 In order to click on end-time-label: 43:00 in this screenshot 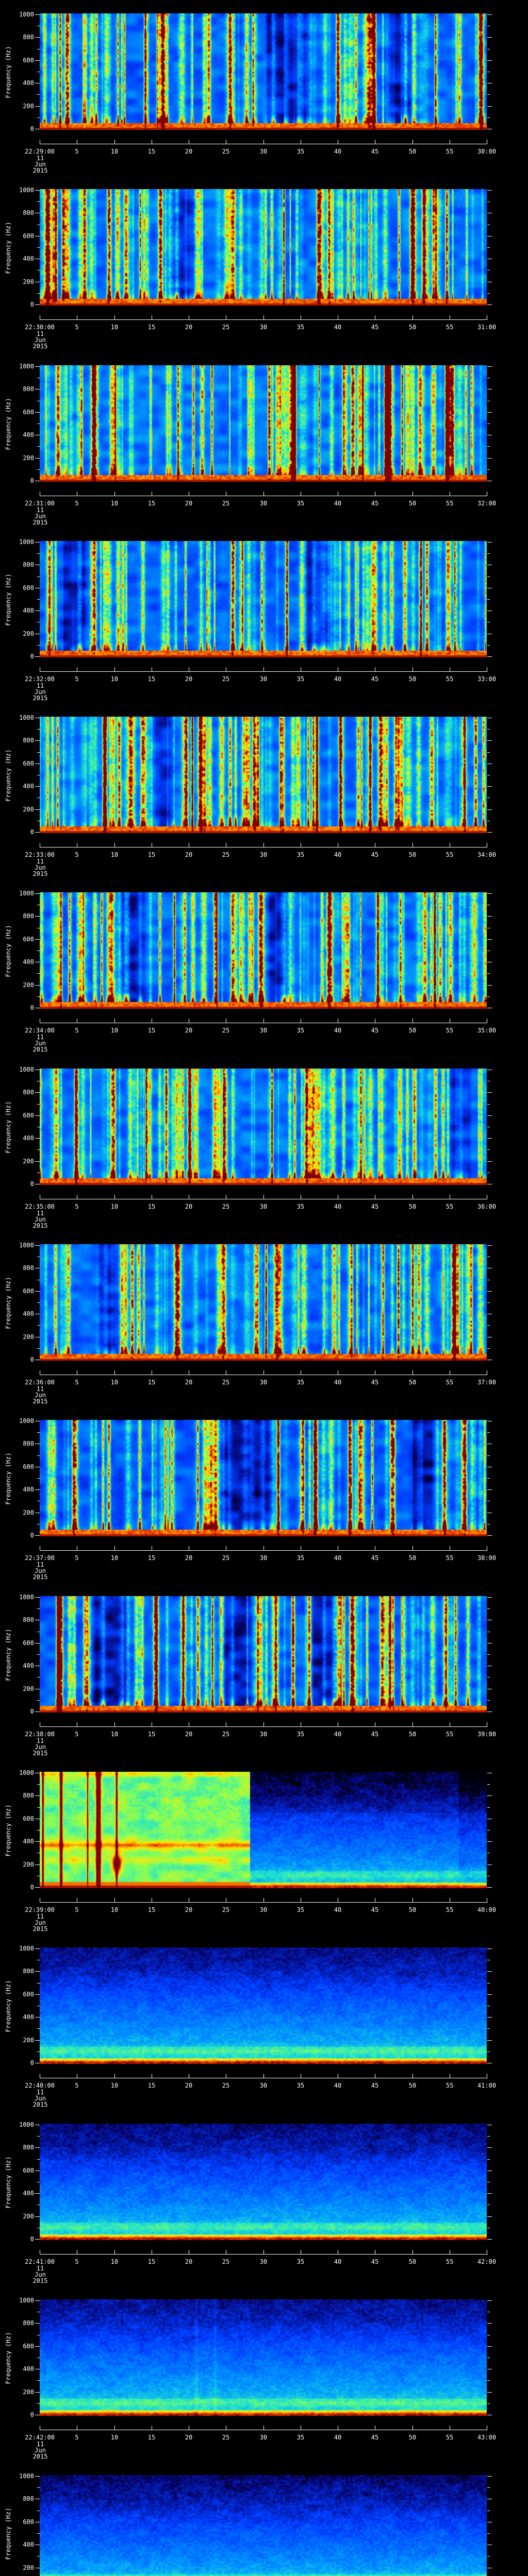, I will do `click(487, 2437)`.